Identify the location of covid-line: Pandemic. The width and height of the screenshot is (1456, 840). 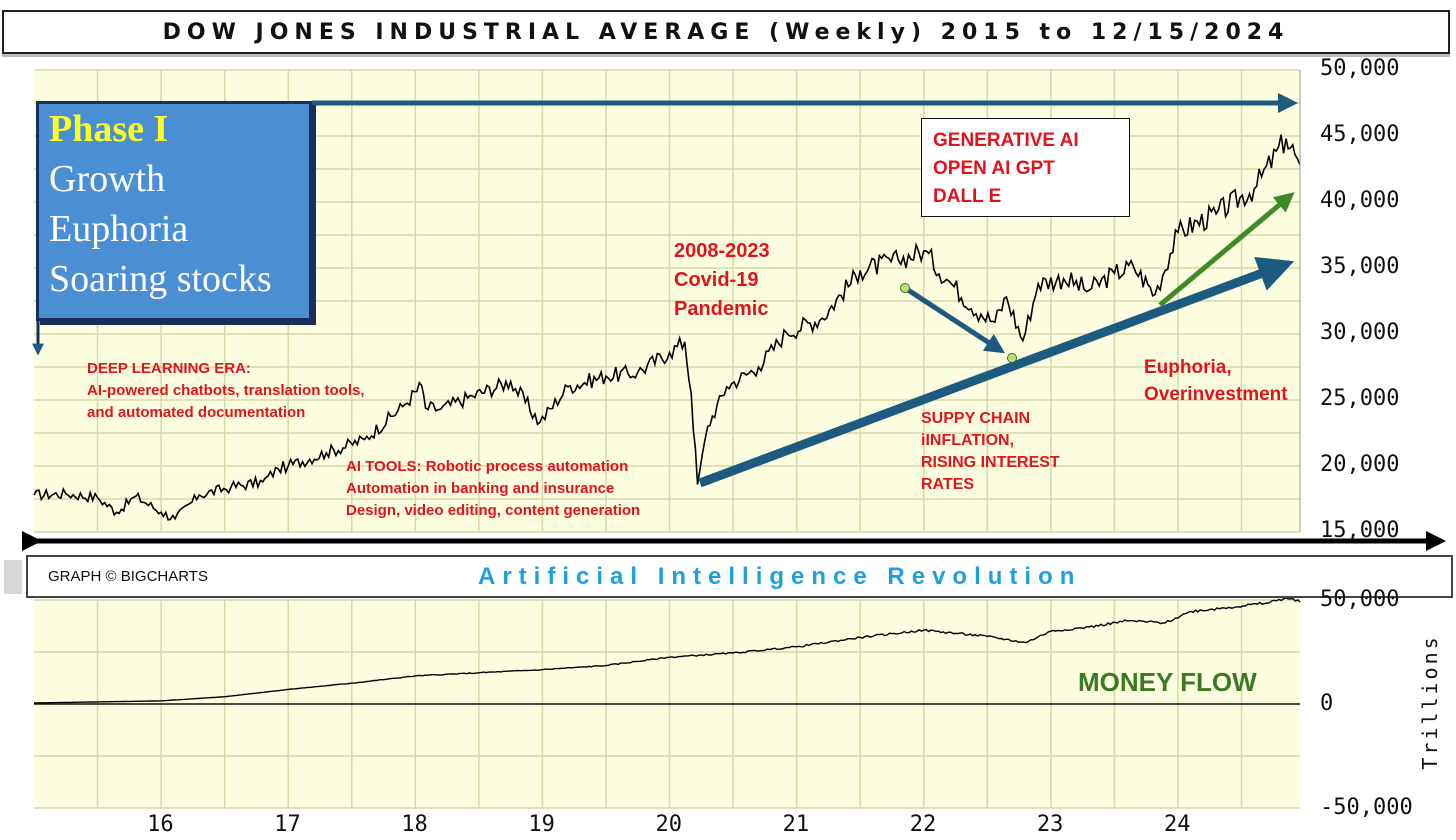
(721, 309).